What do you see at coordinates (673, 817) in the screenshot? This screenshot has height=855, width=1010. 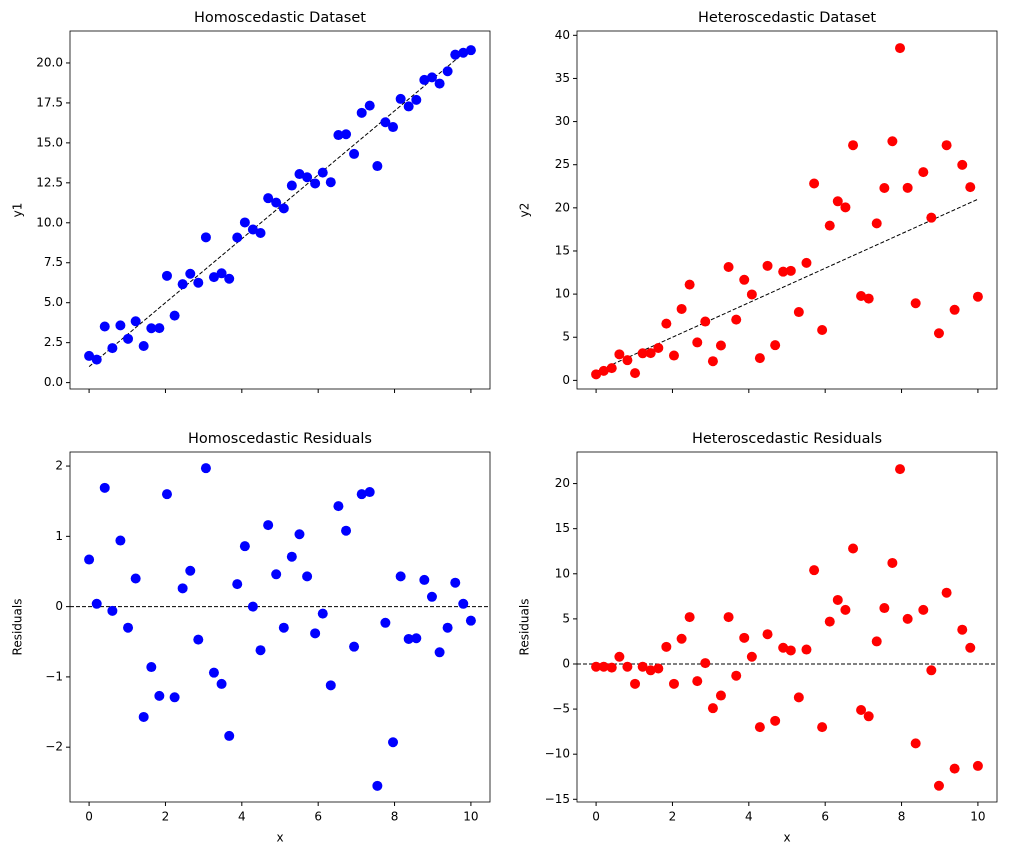 I see `x-tick-label: 2` at bounding box center [673, 817].